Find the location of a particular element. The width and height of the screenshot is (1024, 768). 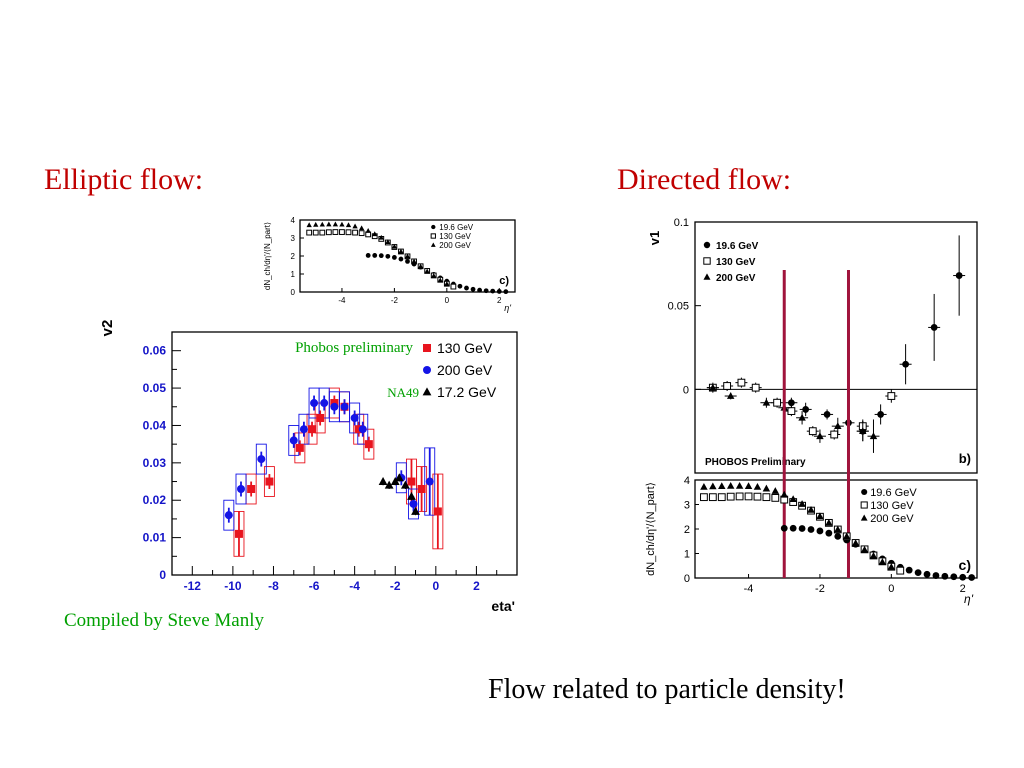

density-large-xtick-label: -4 is located at coordinates (749, 589).